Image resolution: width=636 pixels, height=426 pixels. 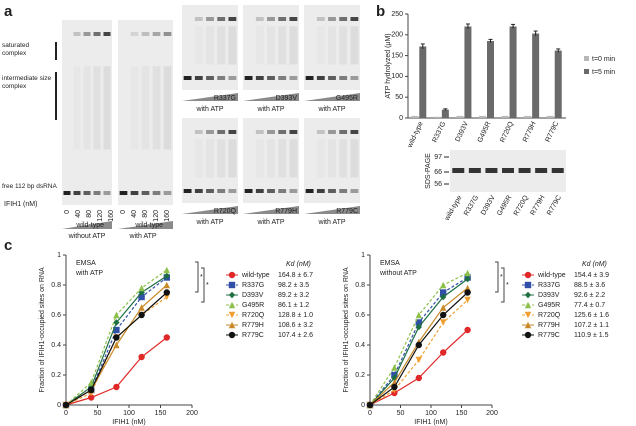 What do you see at coordinates (538, 205) in the screenshot?
I see `lane-label: R779H` at bounding box center [538, 205].